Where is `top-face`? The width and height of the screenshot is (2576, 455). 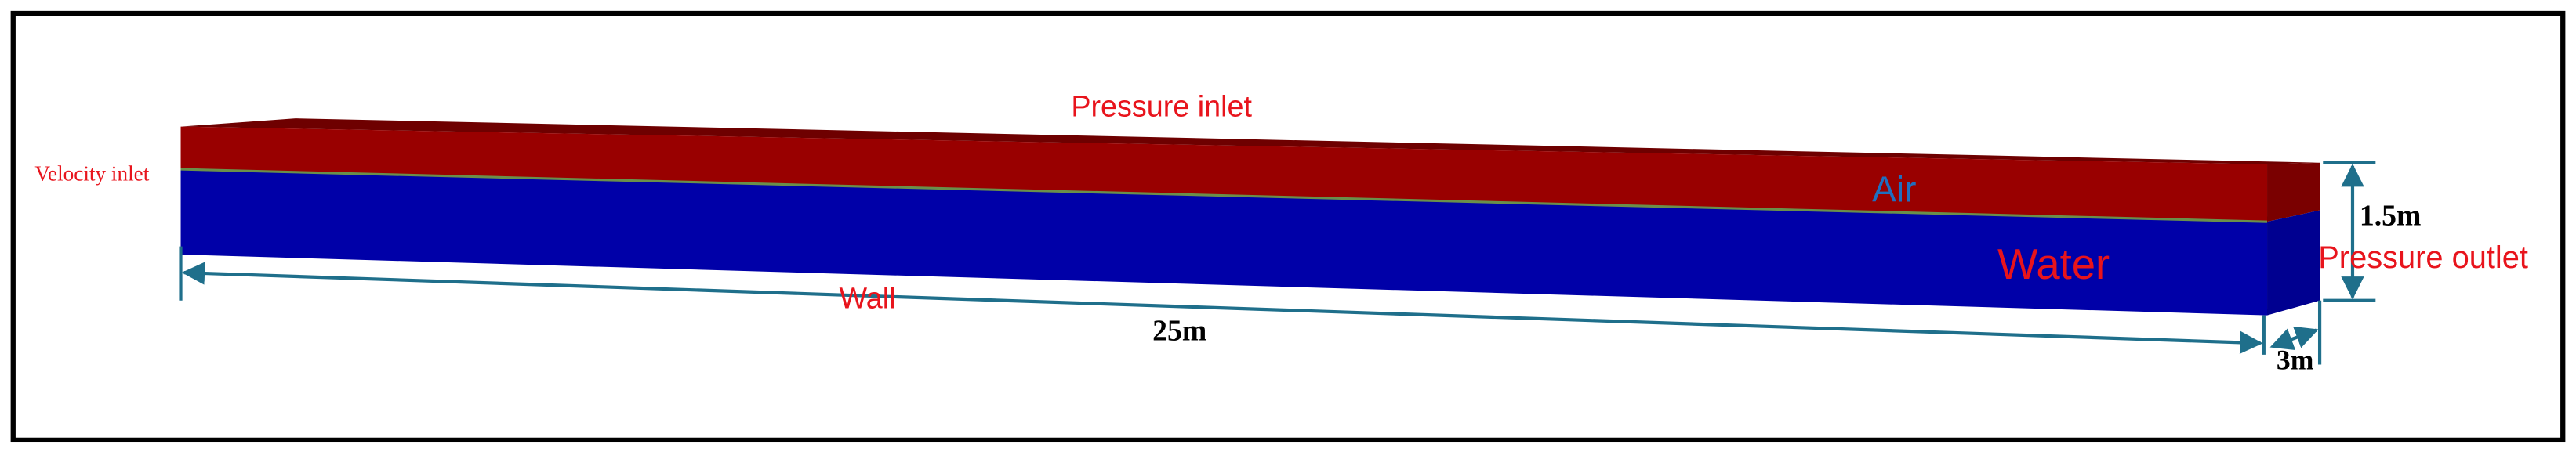
top-face is located at coordinates (1250, 141).